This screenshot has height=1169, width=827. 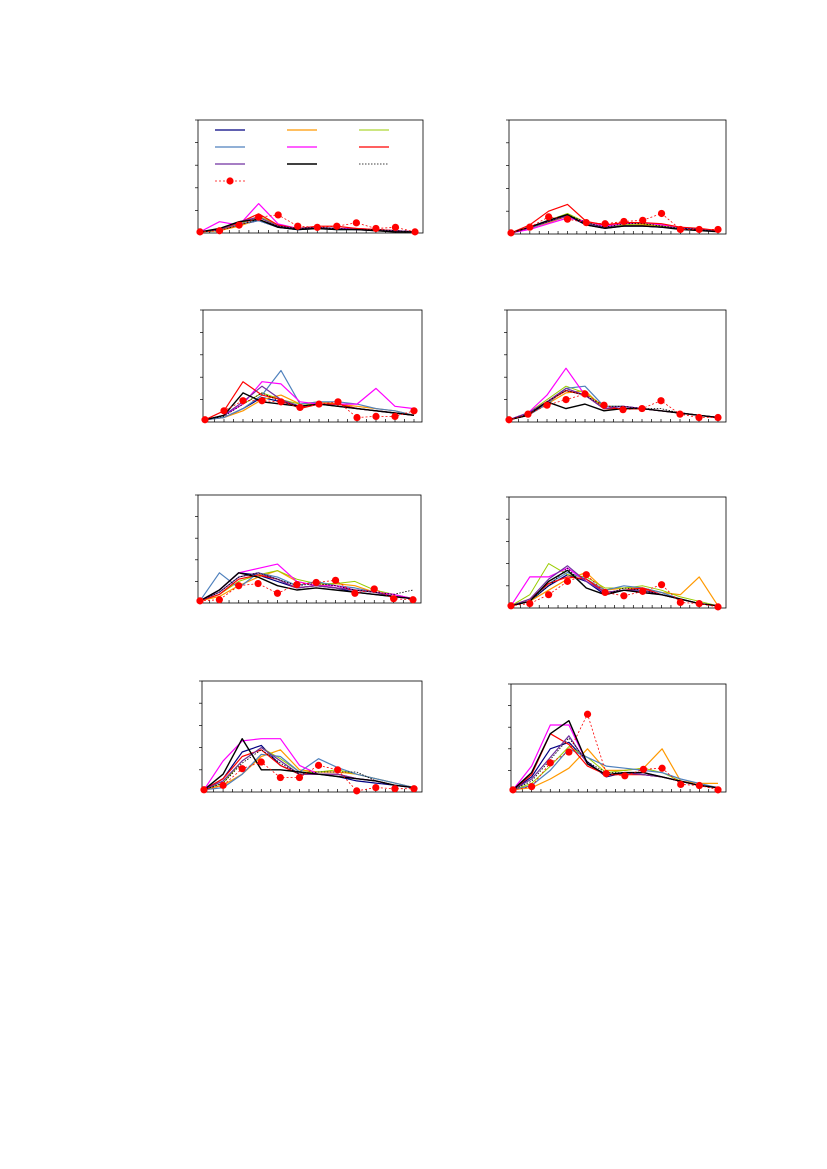 I want to click on legend, so click(x=302, y=157).